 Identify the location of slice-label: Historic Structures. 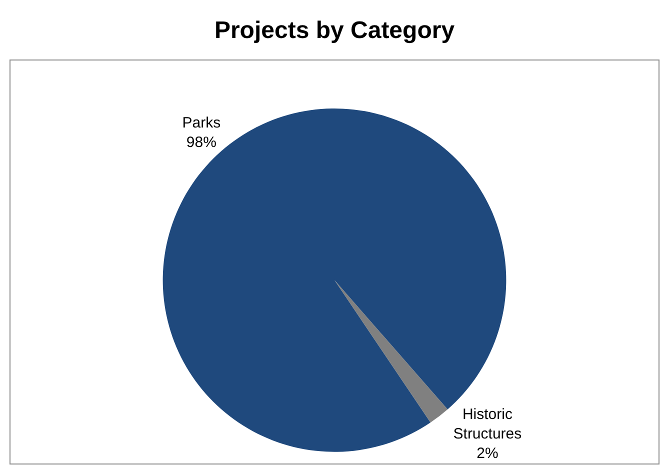
(487, 424).